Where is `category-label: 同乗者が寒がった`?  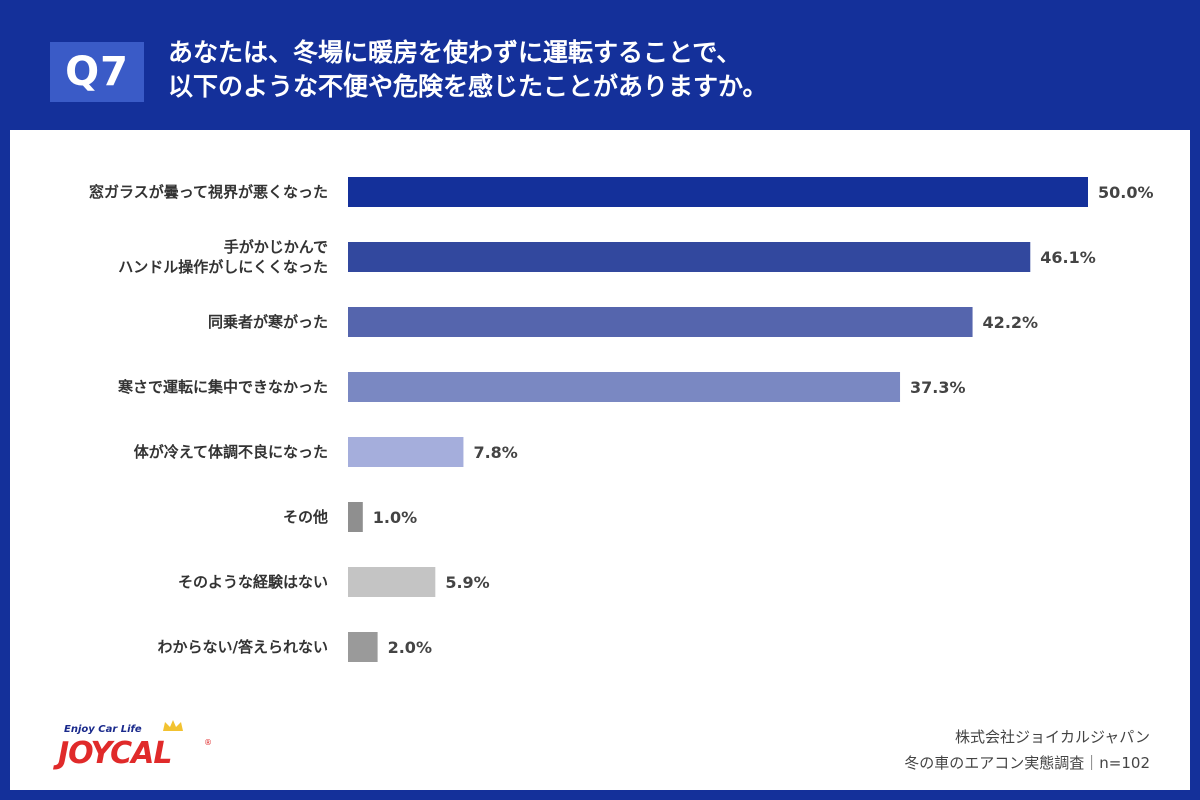 category-label: 同乗者が寒がった is located at coordinates (268, 322).